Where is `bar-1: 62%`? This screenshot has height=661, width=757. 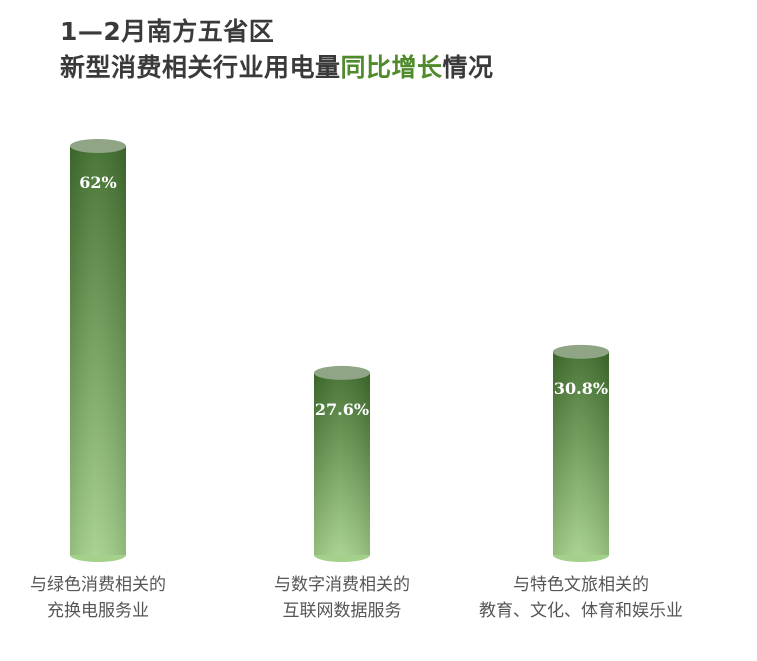
bar-1: 62% is located at coordinates (98, 350).